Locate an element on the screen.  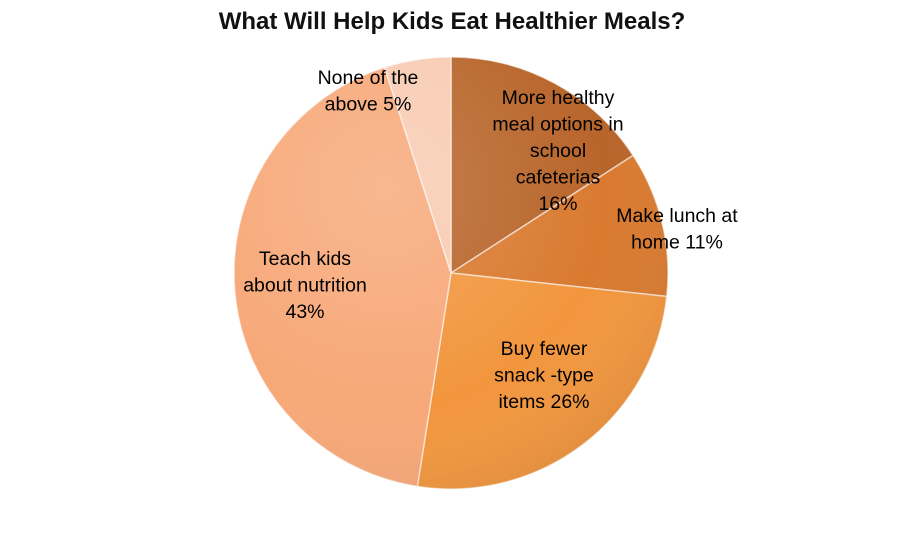
chart-title: What Will Help Kids Eat Healthier Meals? is located at coordinates (452, 21).